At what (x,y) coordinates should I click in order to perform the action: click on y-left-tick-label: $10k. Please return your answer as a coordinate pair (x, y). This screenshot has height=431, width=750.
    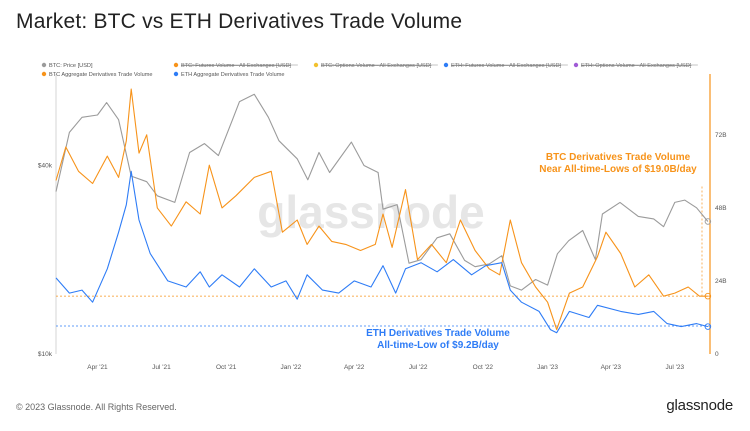
    Looking at the image, I should click on (45, 354).